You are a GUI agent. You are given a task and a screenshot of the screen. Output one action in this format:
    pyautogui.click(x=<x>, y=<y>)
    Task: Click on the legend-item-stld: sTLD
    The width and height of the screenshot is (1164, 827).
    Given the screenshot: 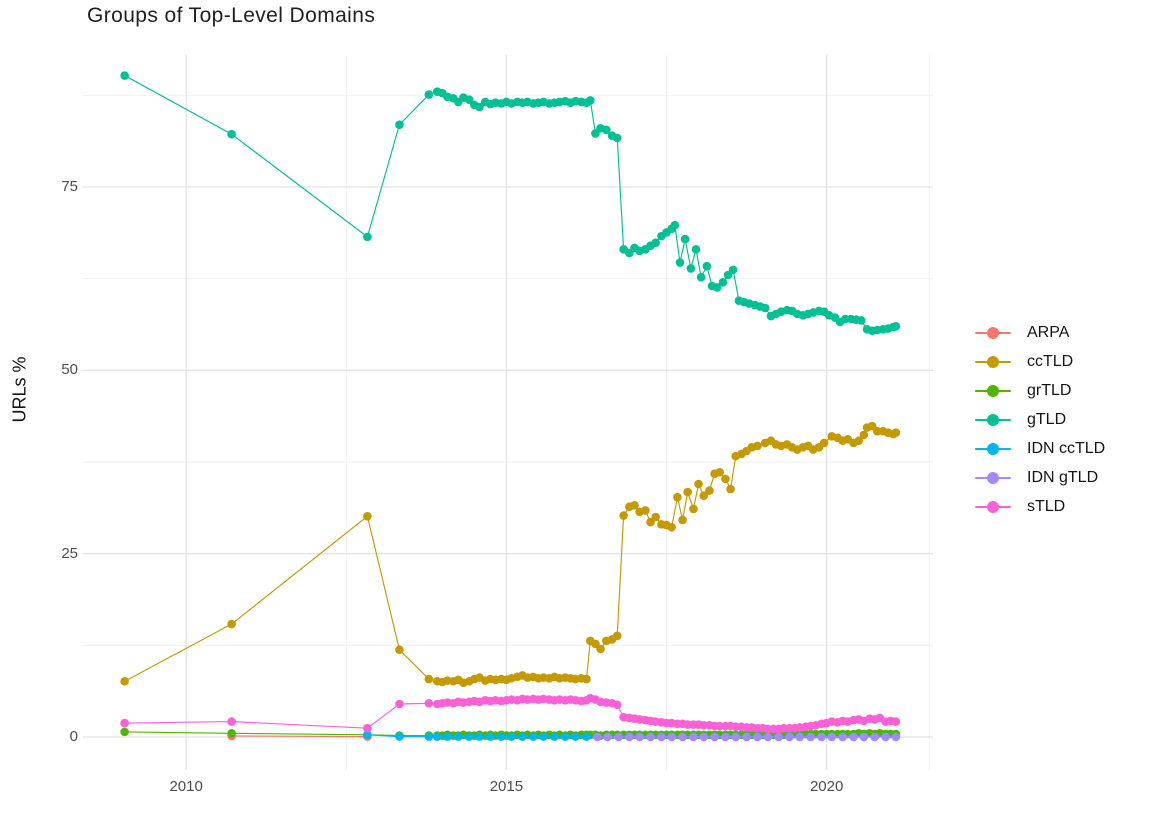 What is the action you would take?
    pyautogui.click(x=1040, y=506)
    